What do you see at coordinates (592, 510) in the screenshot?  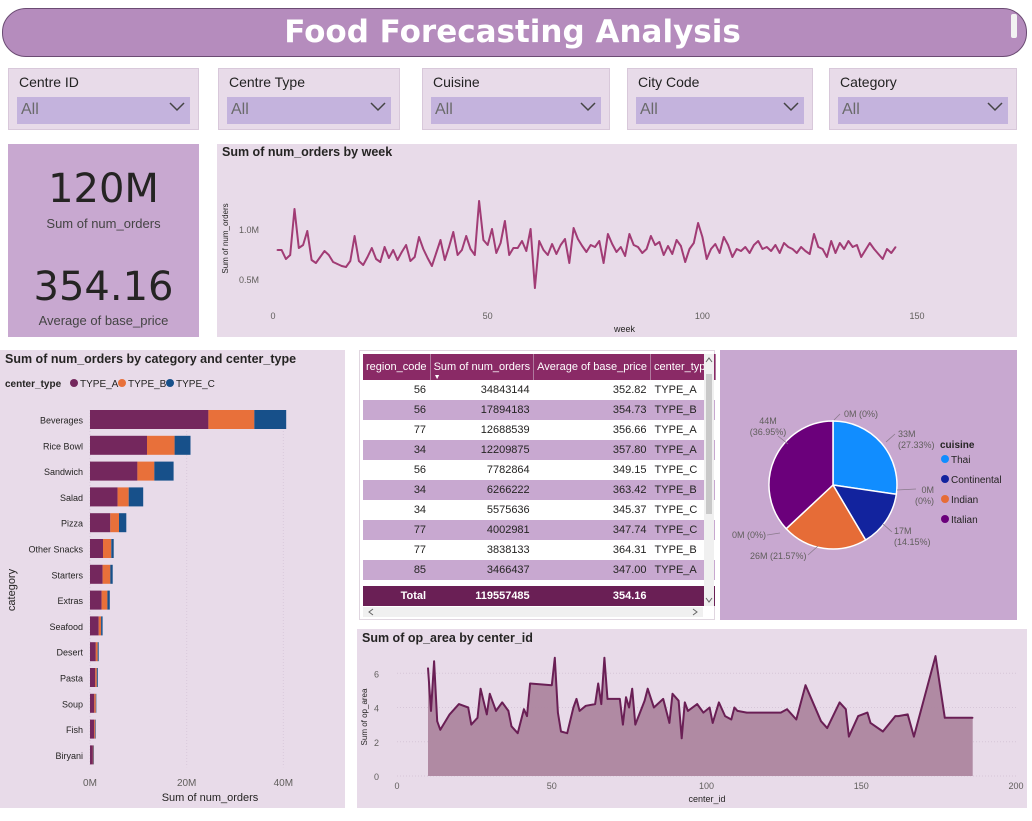 I see `table-cell: 345.37` at bounding box center [592, 510].